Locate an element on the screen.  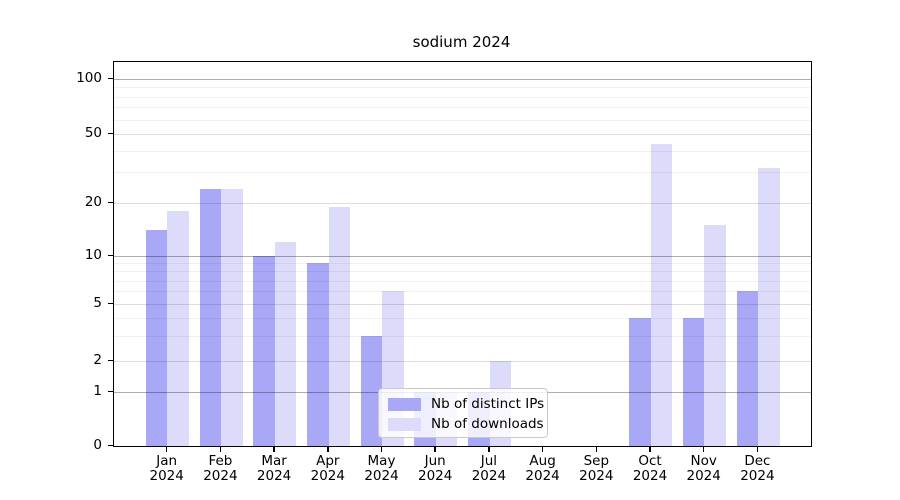
x-tick-label-line: Feb is located at coordinates (220, 461).